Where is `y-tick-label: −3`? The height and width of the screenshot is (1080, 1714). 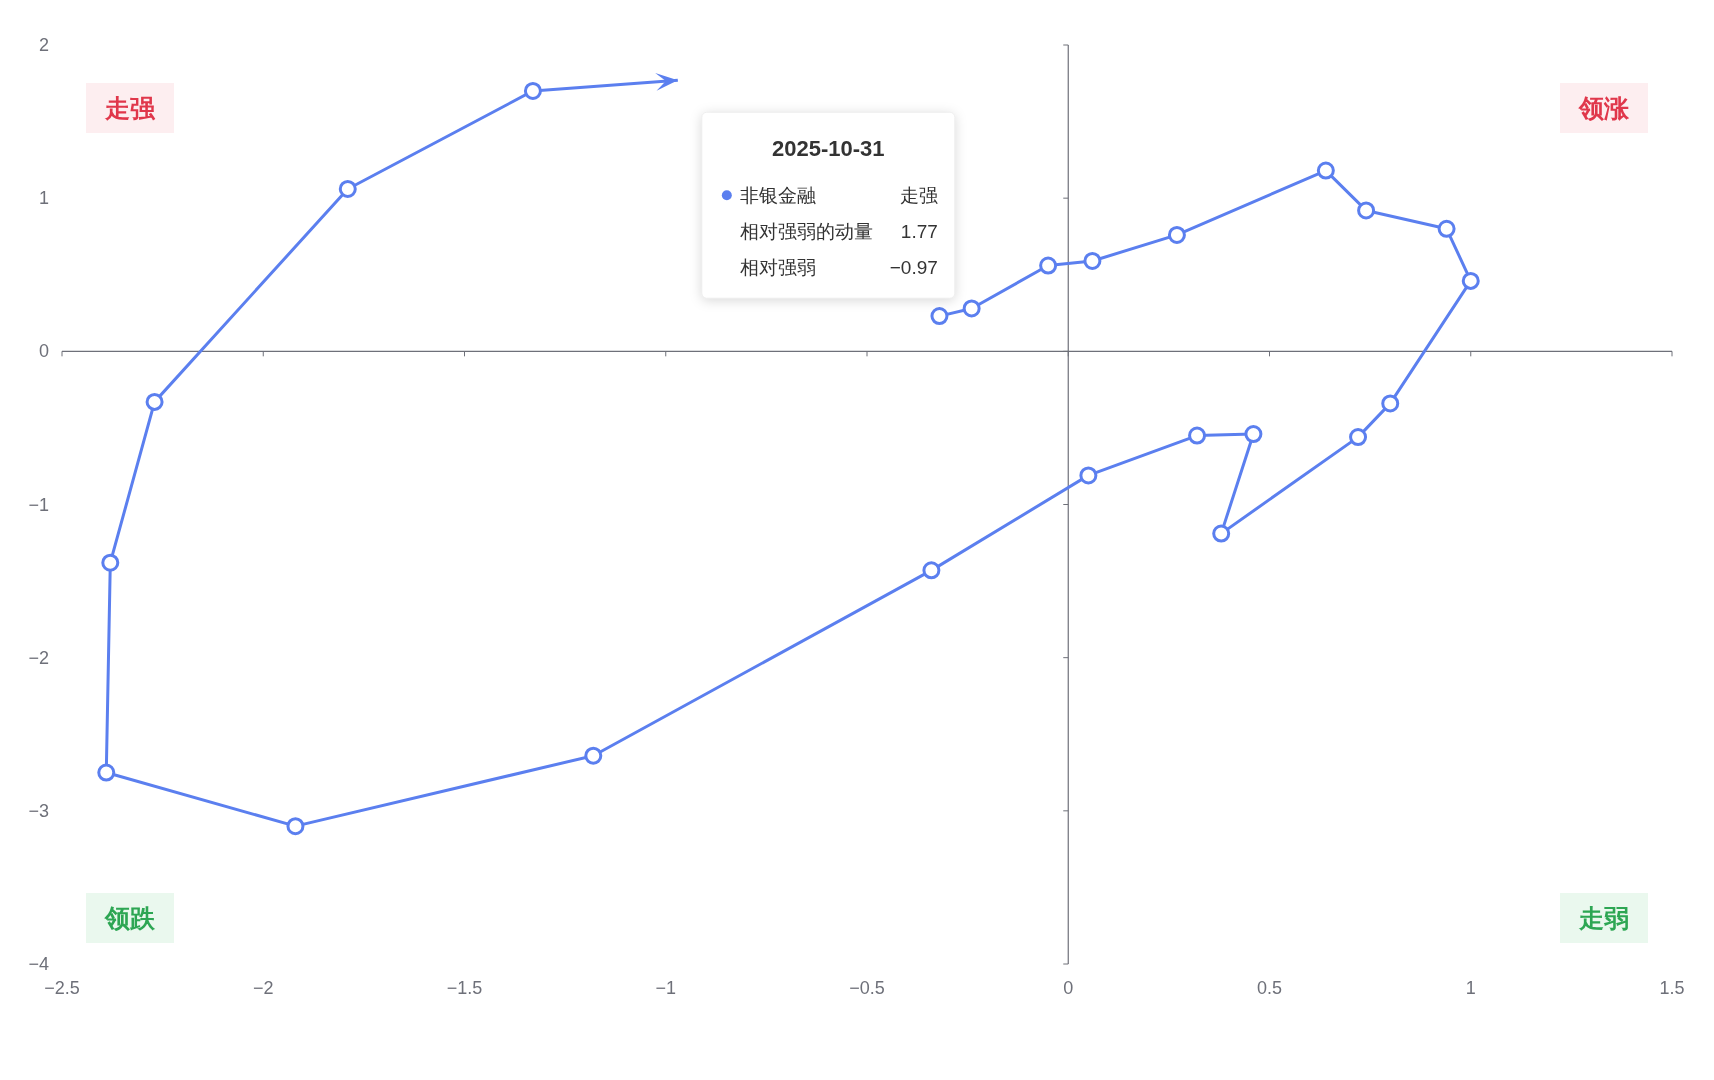
y-tick-label: −3 is located at coordinates (38, 810).